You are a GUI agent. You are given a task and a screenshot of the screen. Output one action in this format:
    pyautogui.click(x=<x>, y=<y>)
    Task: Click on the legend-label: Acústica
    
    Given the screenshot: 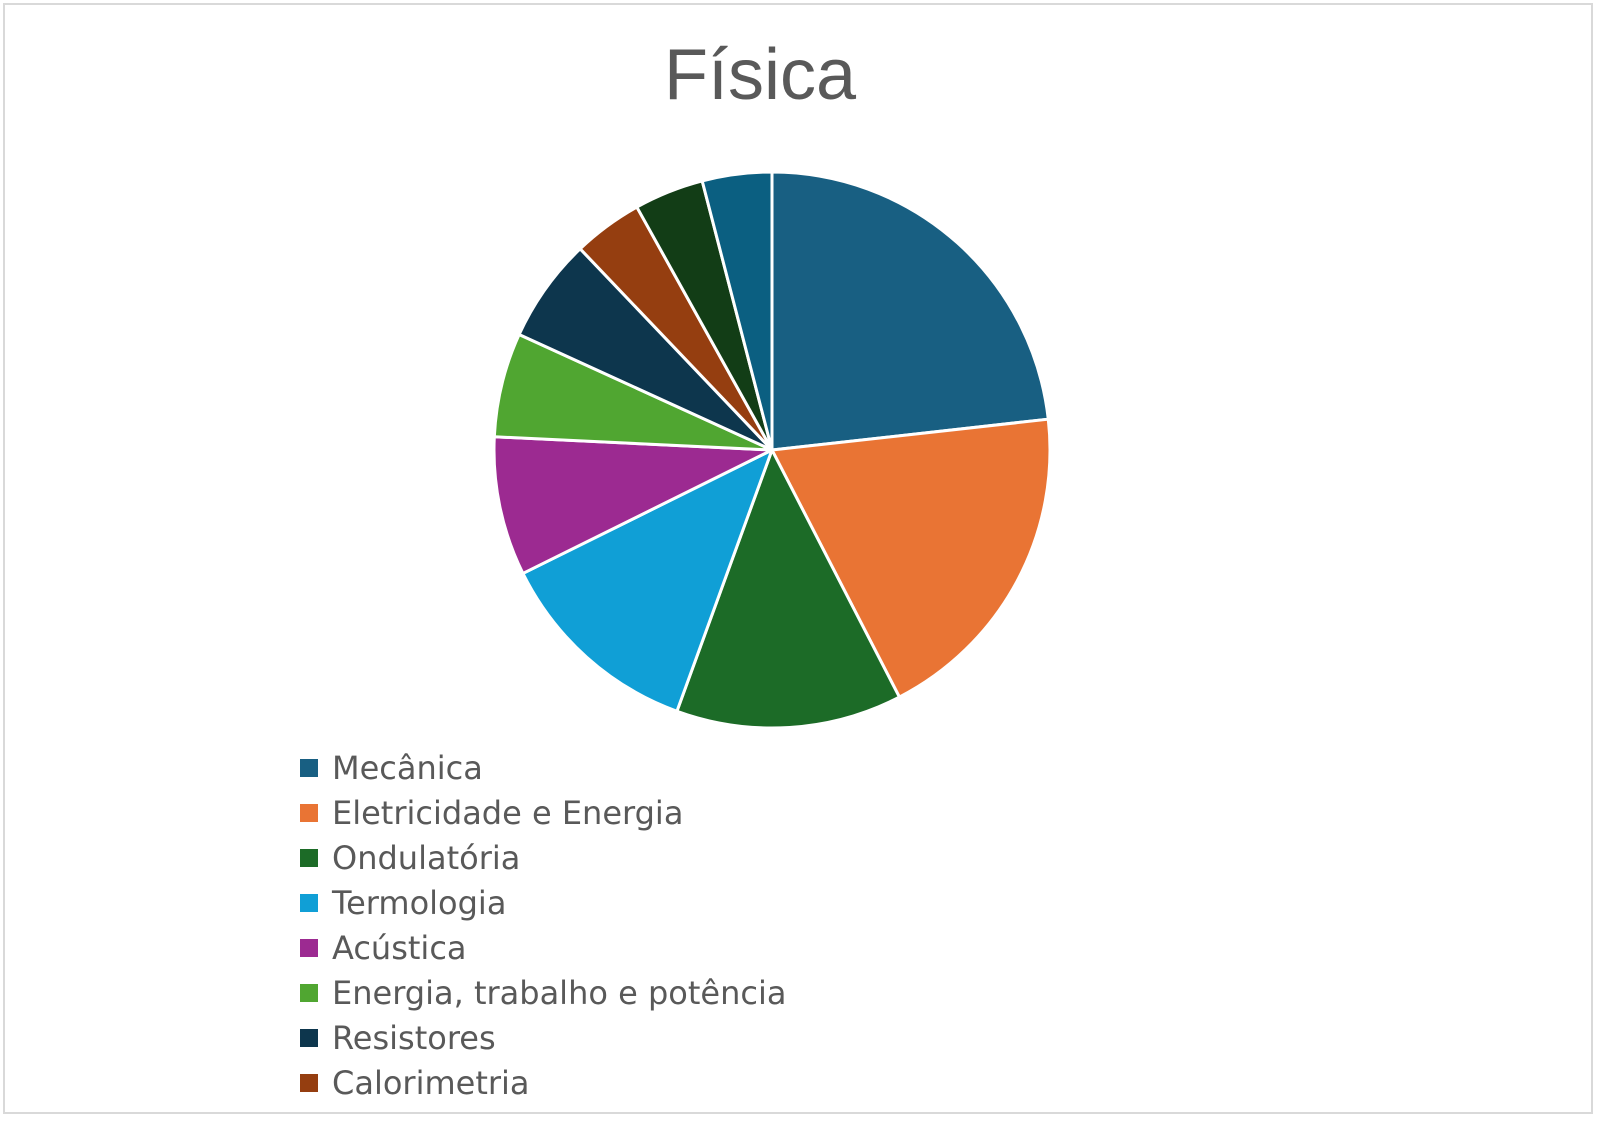 What is the action you would take?
    pyautogui.click(x=399, y=947)
    